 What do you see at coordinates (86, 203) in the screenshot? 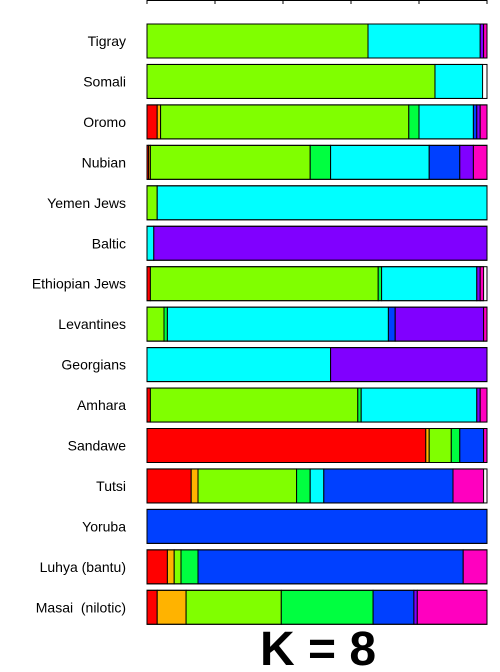
I see `population-label: Yemen Jews` at bounding box center [86, 203].